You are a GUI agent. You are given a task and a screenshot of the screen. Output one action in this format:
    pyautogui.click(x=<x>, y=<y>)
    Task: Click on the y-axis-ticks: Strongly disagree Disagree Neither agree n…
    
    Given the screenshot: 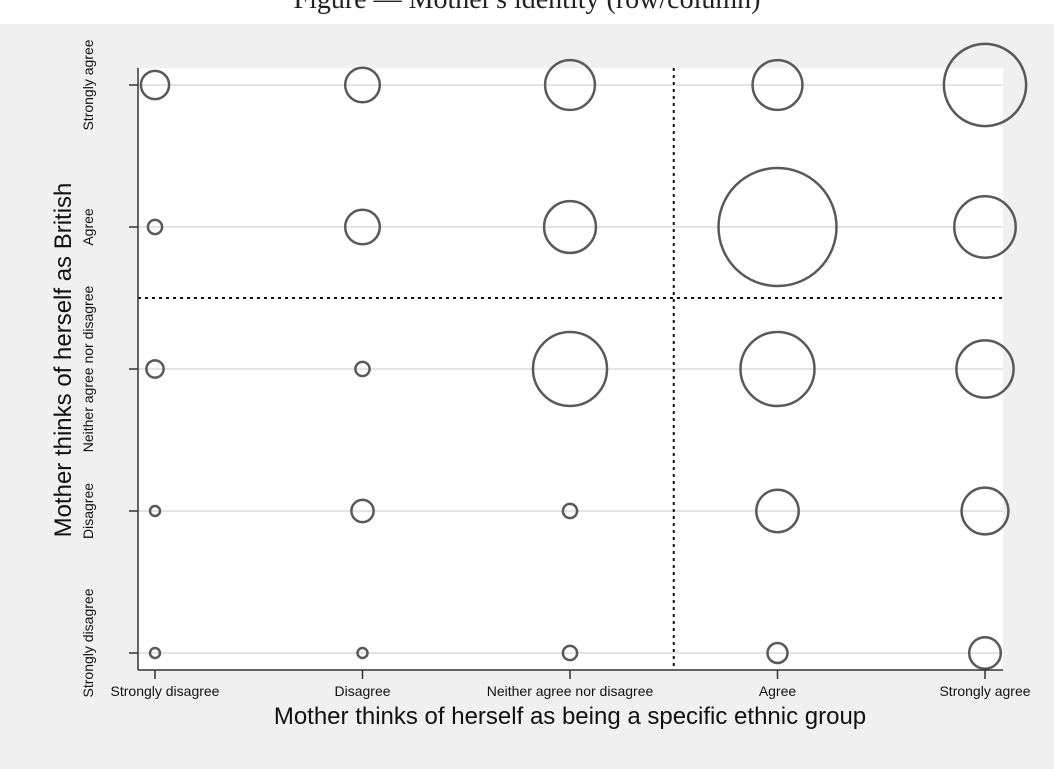 What is the action you would take?
    pyautogui.click(x=109, y=368)
    